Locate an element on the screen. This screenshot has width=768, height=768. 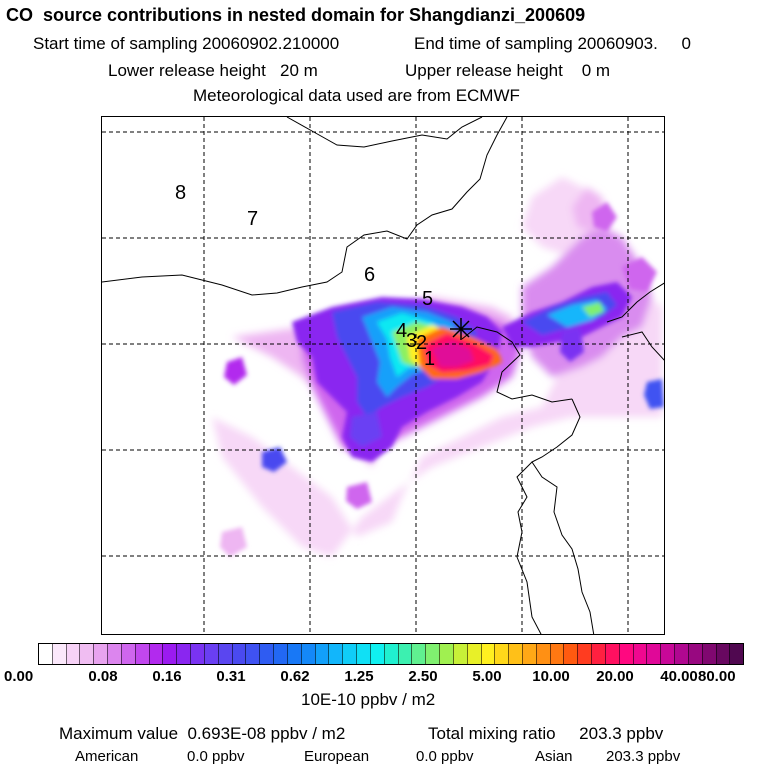
asian-value: 203.3 ppbv is located at coordinates (643, 756).